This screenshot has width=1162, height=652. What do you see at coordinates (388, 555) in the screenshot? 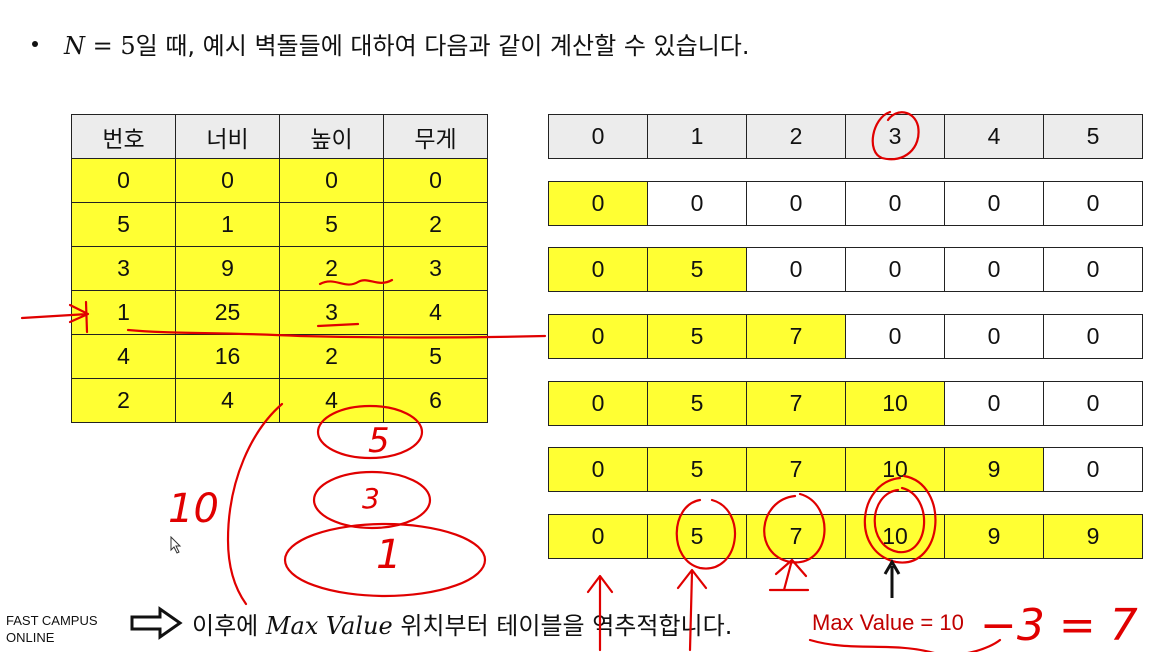
I see `ink-one: 1` at bounding box center [388, 555].